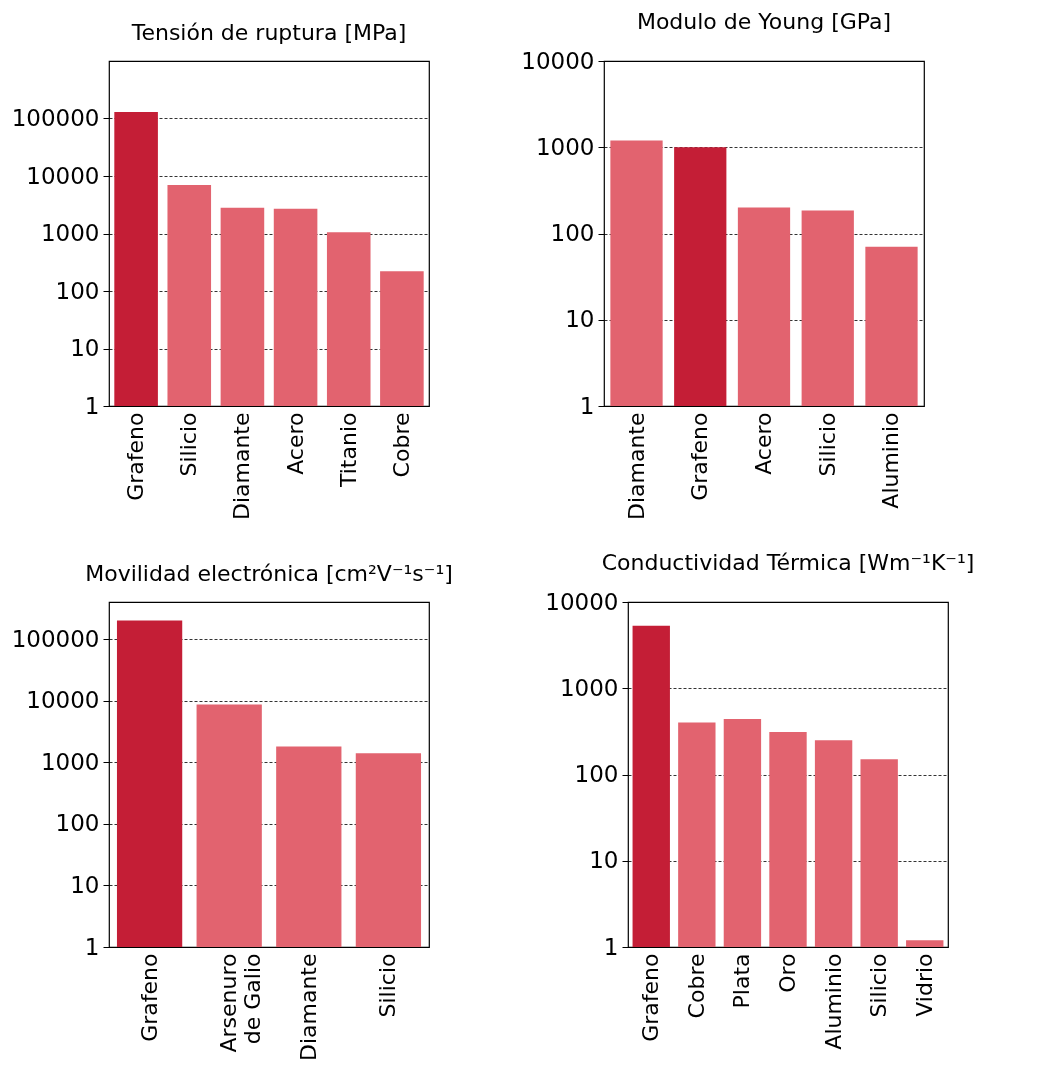 The height and width of the screenshot is (1089, 1053). What do you see at coordinates (241, 1003) in the screenshot?
I see `x-tick-label: Arsenuro de Galio` at bounding box center [241, 1003].